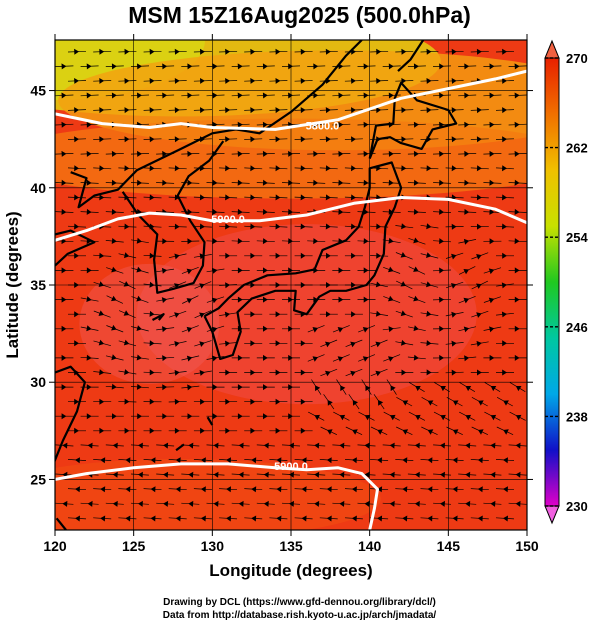  What do you see at coordinates (323, 127) in the screenshot?
I see `contour-label: 5800.0` at bounding box center [323, 127].